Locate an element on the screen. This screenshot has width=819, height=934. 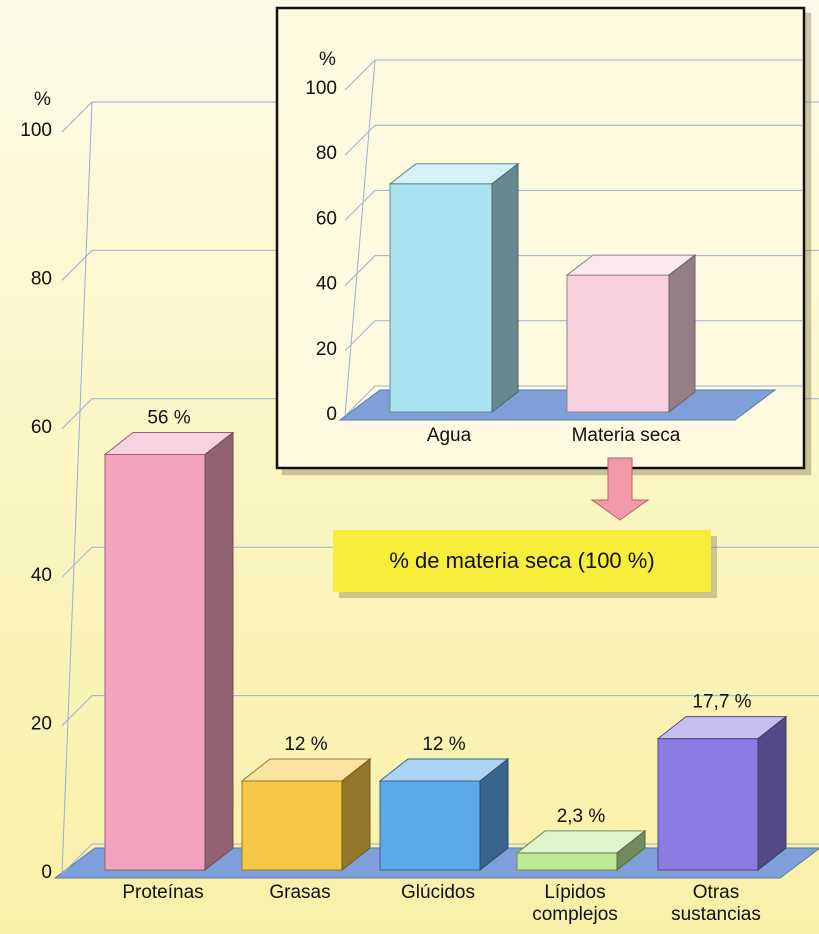
value-label: 17,7 % is located at coordinates (721, 702).